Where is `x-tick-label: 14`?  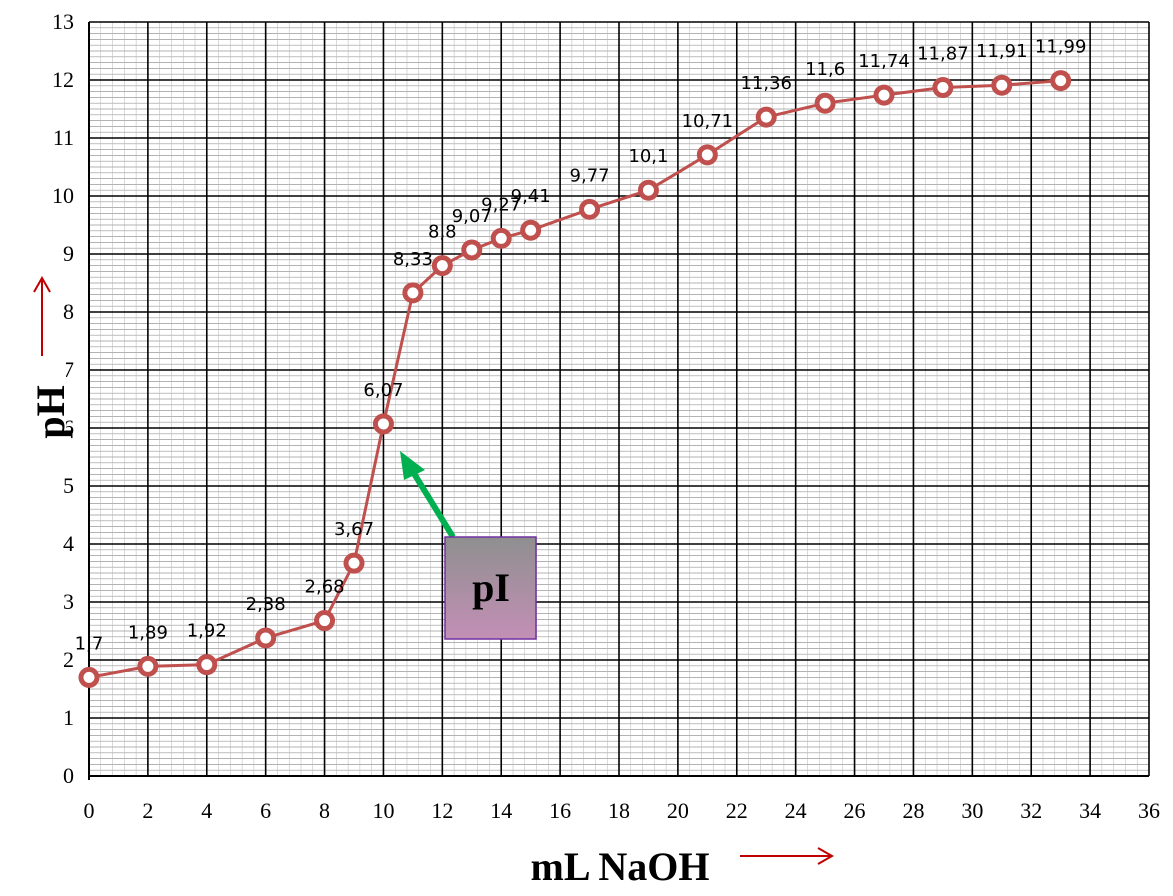 x-tick-label: 14 is located at coordinates (501, 810).